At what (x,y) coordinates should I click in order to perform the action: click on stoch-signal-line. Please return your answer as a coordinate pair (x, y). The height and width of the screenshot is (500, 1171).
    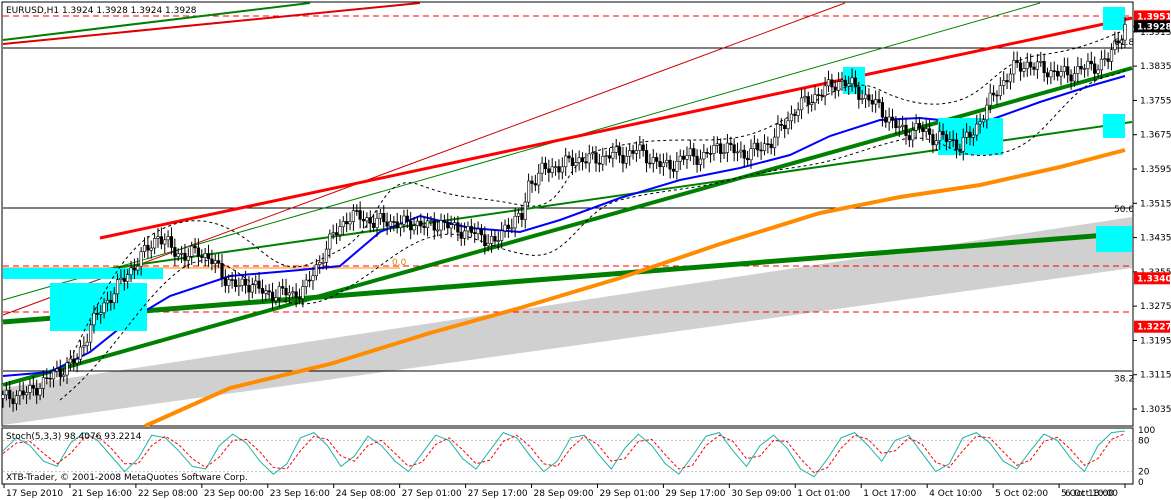
    Looking at the image, I should click on (564, 453).